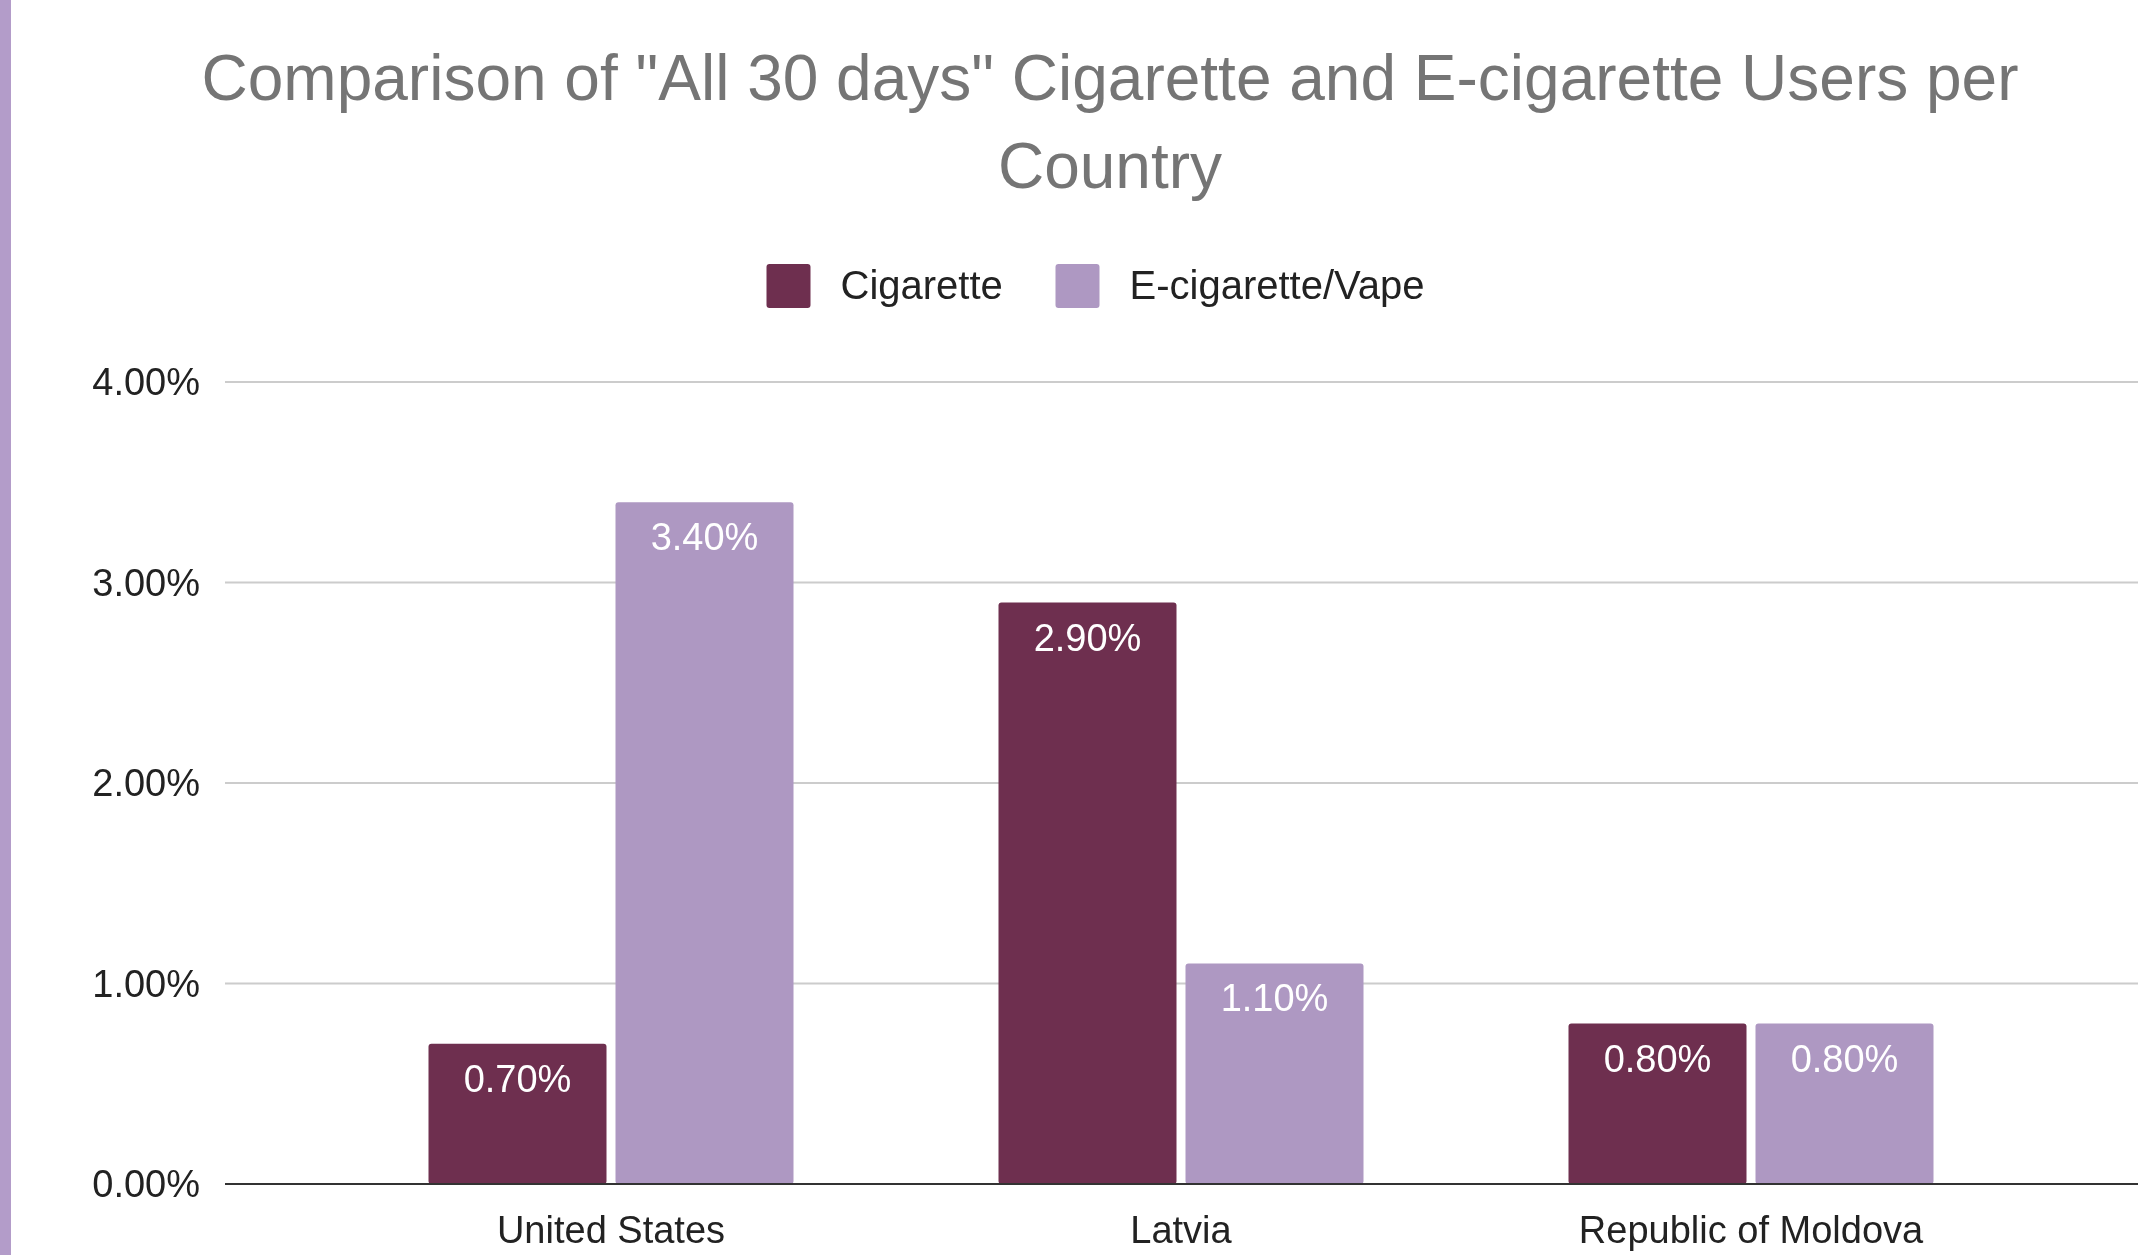 Image resolution: width=2138 pixels, height=1255 pixels. Describe the element at coordinates (1087, 637) in the screenshot. I see `text: 2.90%` at that location.